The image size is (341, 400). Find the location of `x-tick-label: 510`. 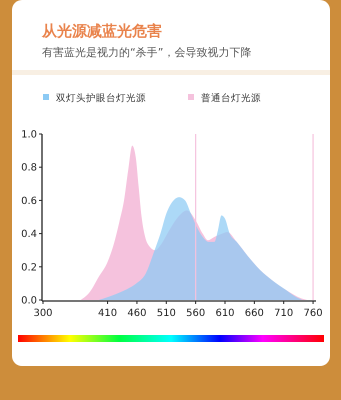

x-tick-label: 510 is located at coordinates (166, 313).